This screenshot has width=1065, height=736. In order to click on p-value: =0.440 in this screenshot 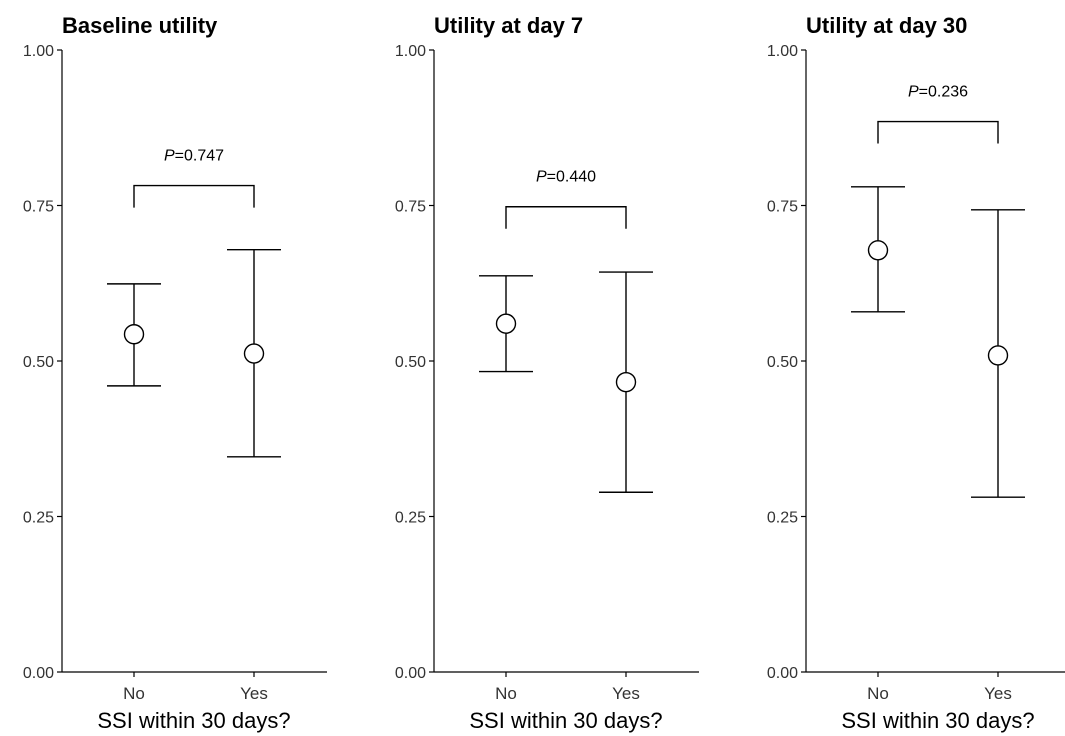, I will do `click(571, 177)`.